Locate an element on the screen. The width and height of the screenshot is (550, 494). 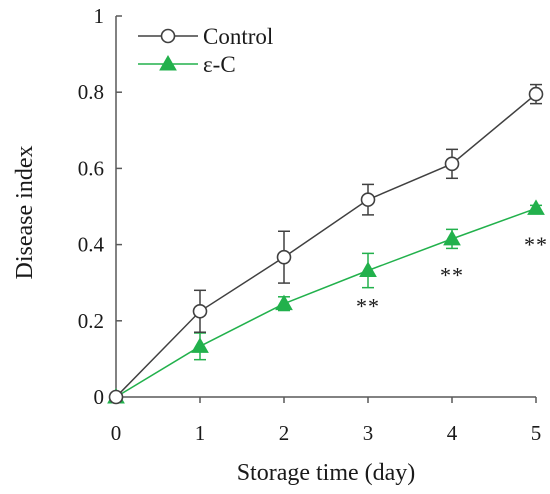
y-tick-label: 0 is located at coordinates (99, 397).